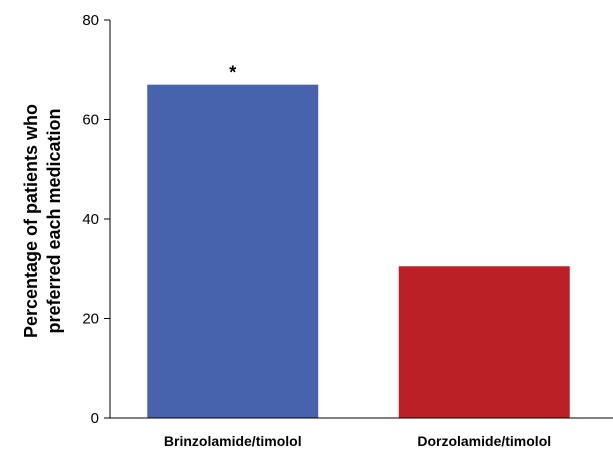  What do you see at coordinates (232, 73) in the screenshot?
I see `significance-marker: *` at bounding box center [232, 73].